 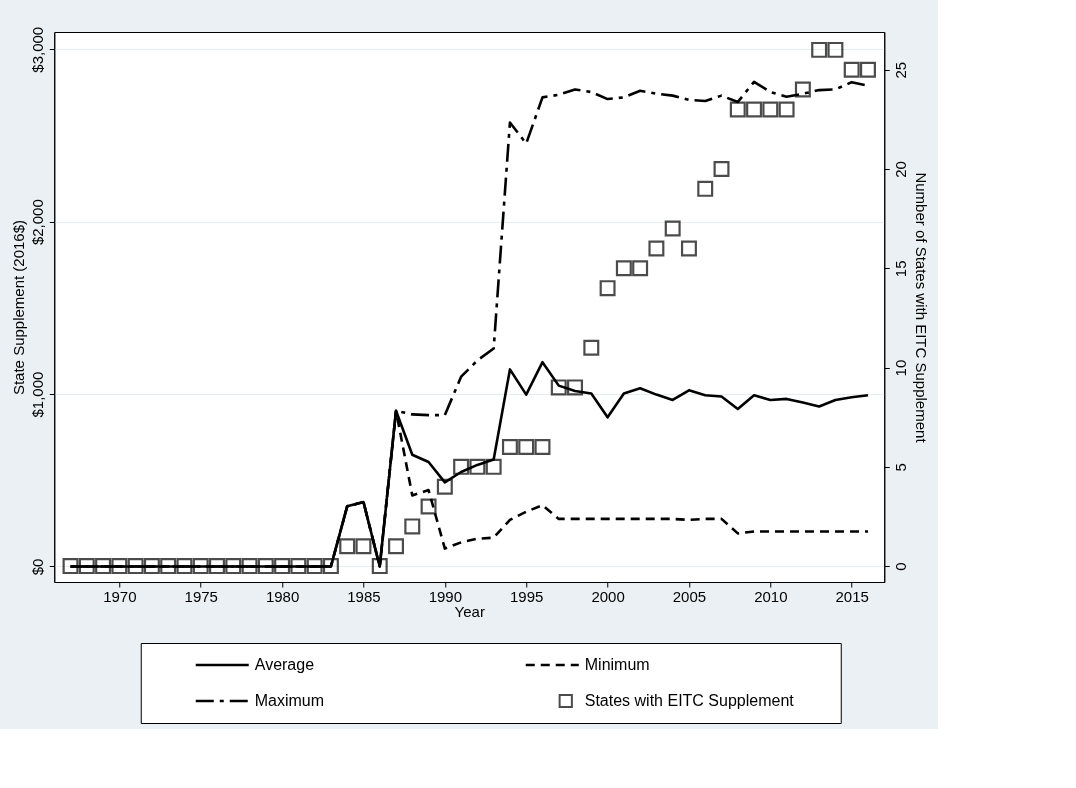 I want to click on y2-tick-label: 25, so click(x=900, y=70).